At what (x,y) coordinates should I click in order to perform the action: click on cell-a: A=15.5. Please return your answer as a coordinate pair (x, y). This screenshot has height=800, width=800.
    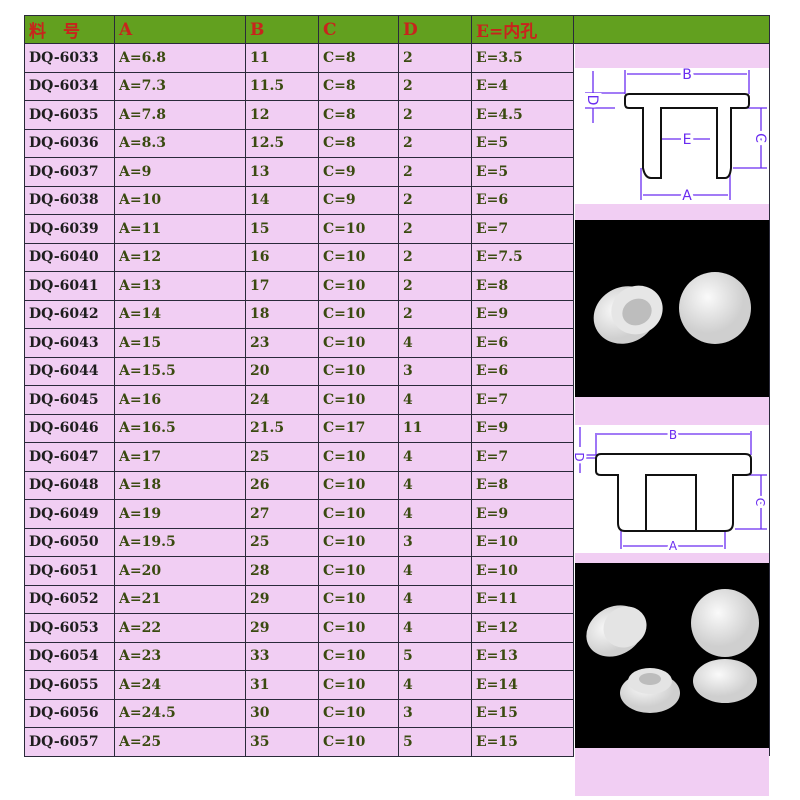
    Looking at the image, I should click on (180, 371).